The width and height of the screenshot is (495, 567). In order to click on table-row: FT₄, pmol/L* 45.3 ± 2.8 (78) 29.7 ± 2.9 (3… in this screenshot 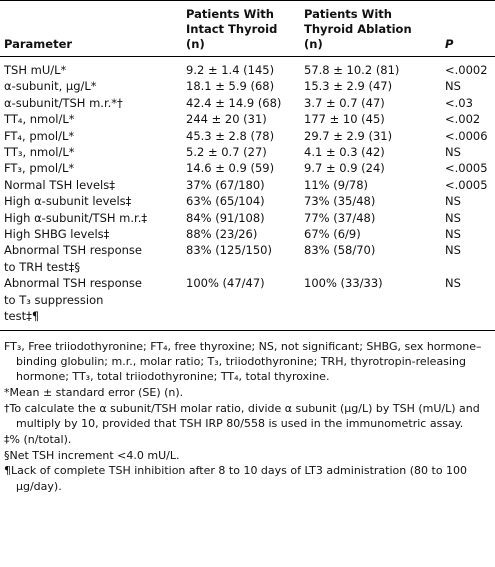, I will do `click(247, 136)`.